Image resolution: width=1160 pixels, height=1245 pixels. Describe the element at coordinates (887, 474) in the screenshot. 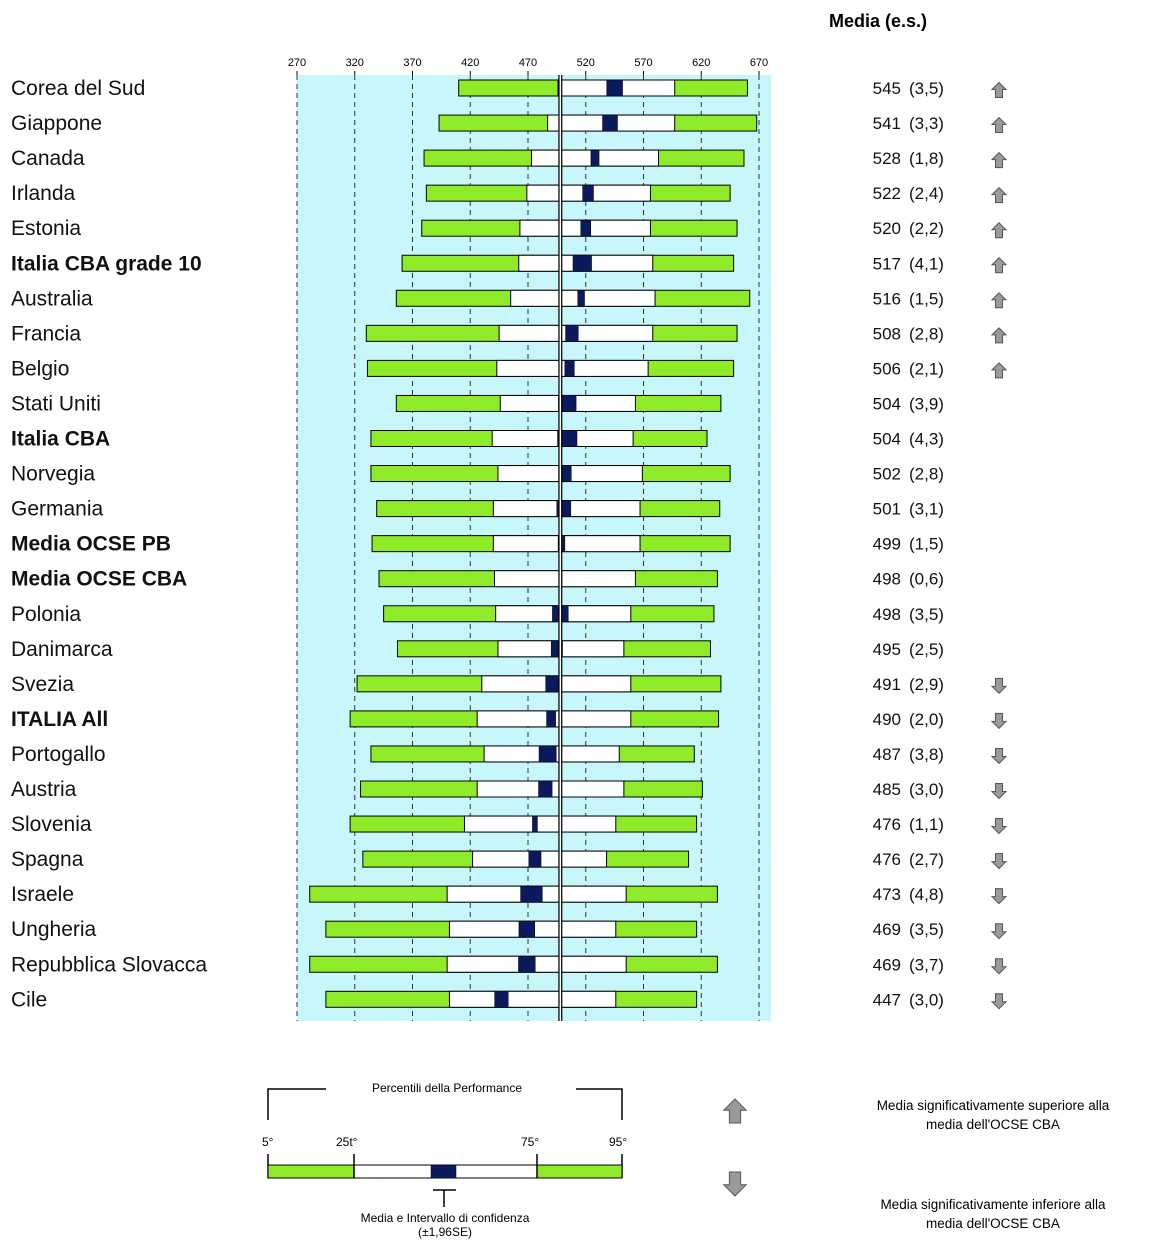

I see `mean-value: 502` at that location.